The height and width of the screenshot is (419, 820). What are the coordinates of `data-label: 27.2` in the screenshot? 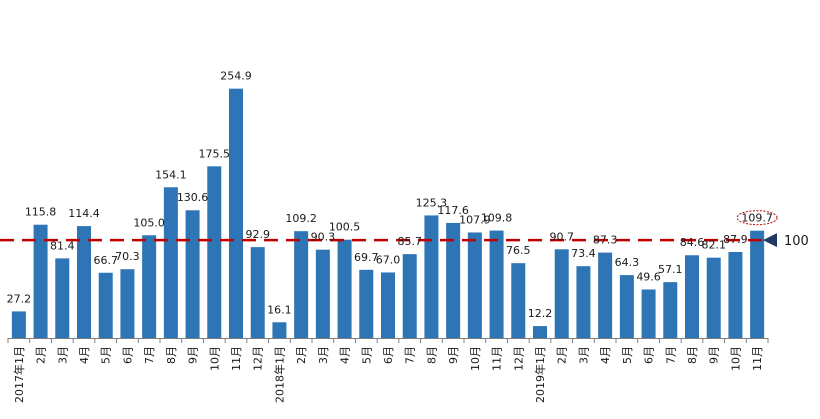 It's located at (19, 298).